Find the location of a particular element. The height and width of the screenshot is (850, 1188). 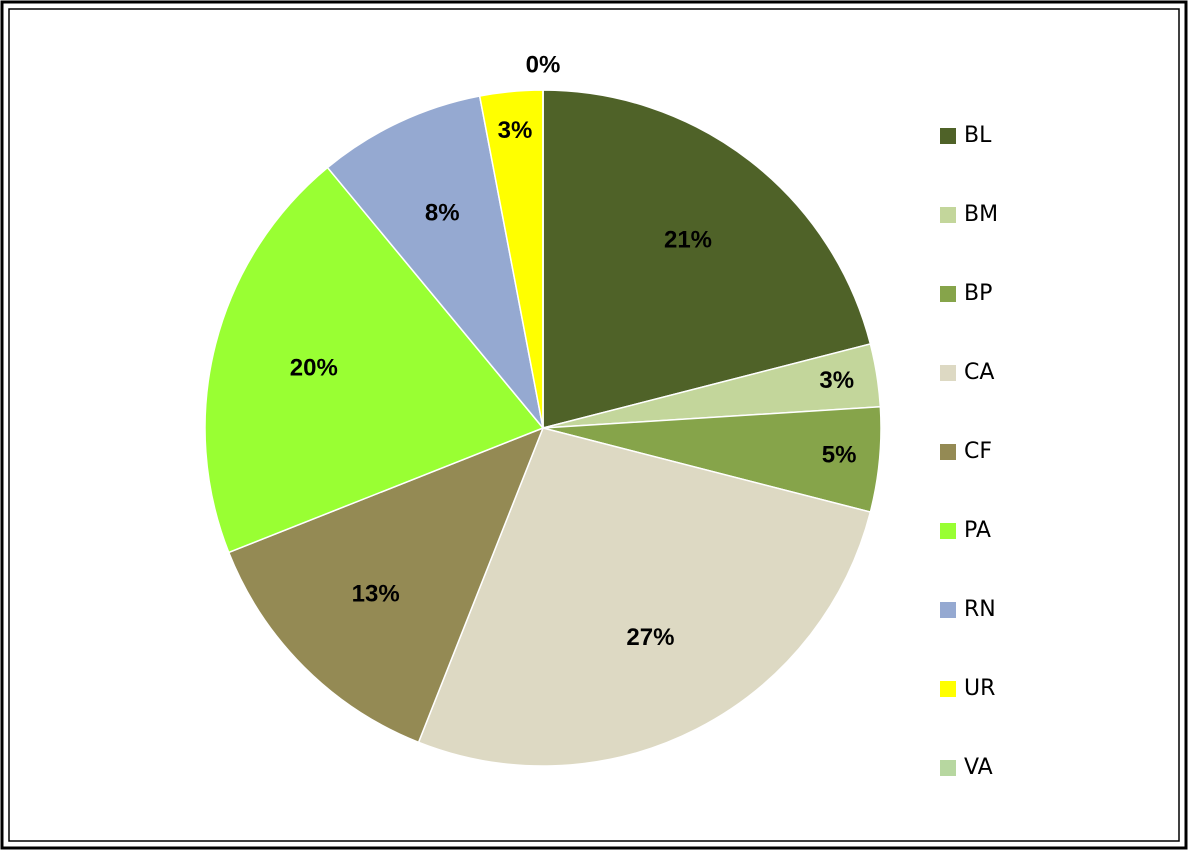

data-label: 8% is located at coordinates (442, 212).